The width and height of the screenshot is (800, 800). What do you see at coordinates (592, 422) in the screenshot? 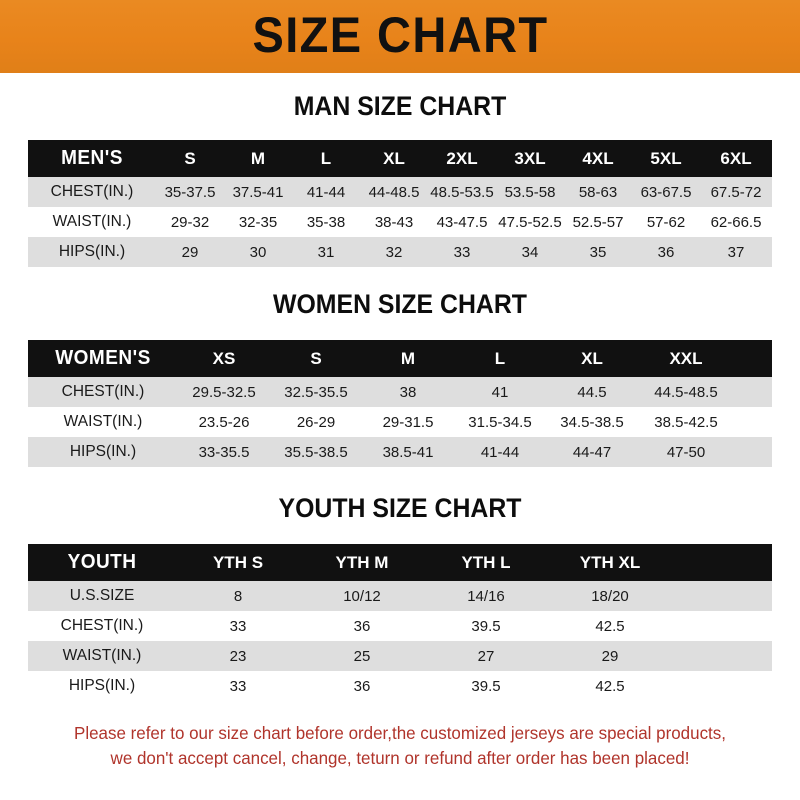
I see `women-waist-xl: 34.5-38.5` at bounding box center [592, 422].